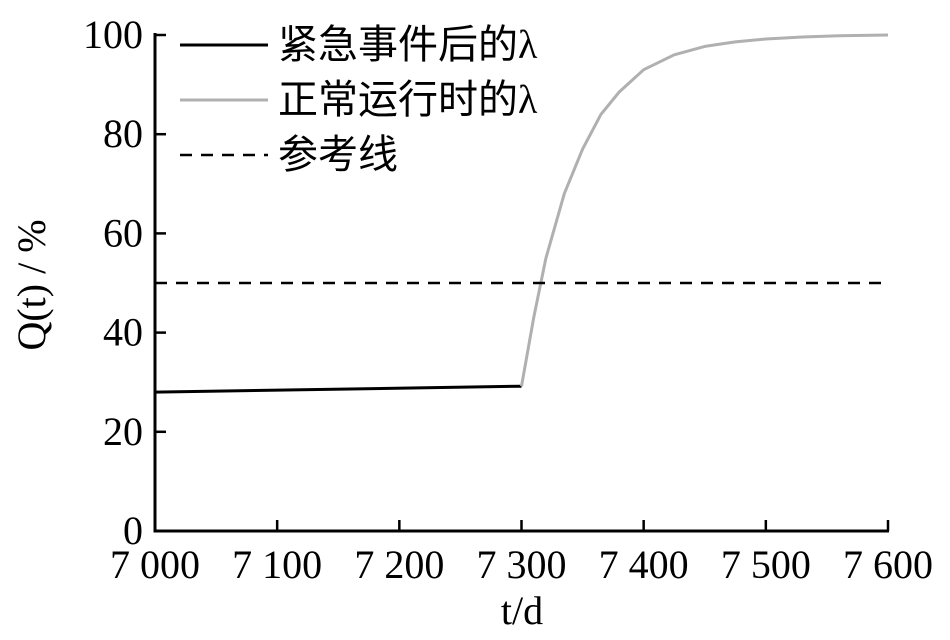 The height and width of the screenshot is (640, 950). Describe the element at coordinates (522, 564) in the screenshot. I see `x-tick-label: 7 300` at that location.